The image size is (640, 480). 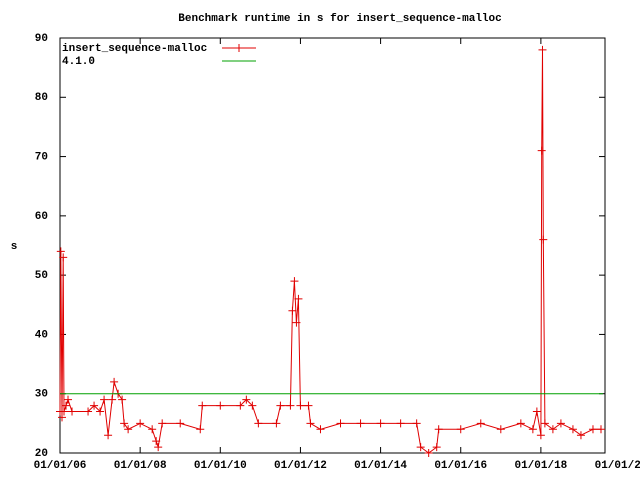 What do you see at coordinates (14, 247) in the screenshot?
I see `y-axis-label: s` at bounding box center [14, 247].